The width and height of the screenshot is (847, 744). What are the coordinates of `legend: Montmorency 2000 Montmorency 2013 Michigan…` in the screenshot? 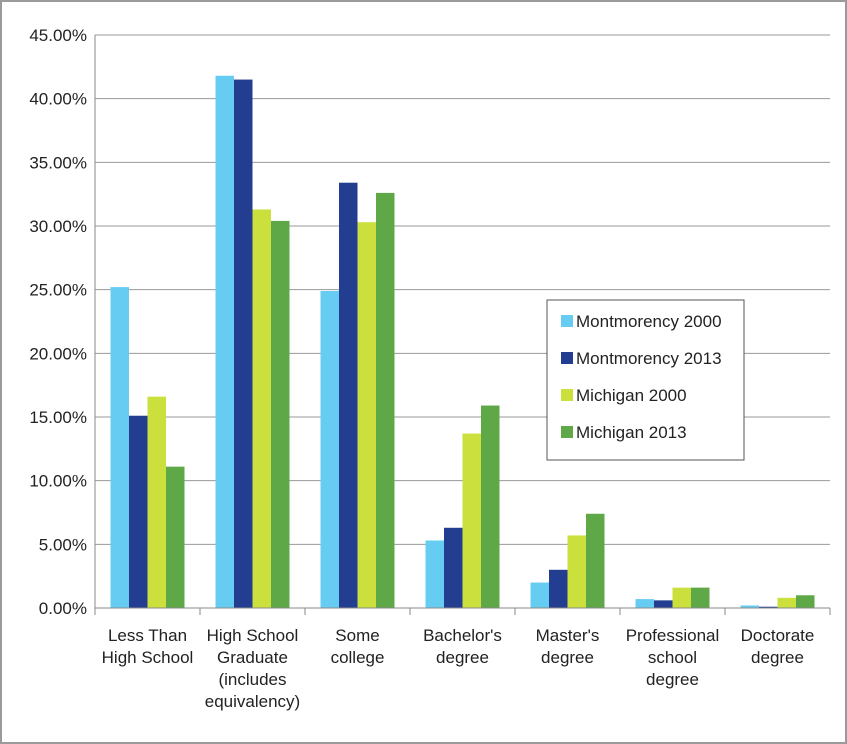 It's located at (645, 380).